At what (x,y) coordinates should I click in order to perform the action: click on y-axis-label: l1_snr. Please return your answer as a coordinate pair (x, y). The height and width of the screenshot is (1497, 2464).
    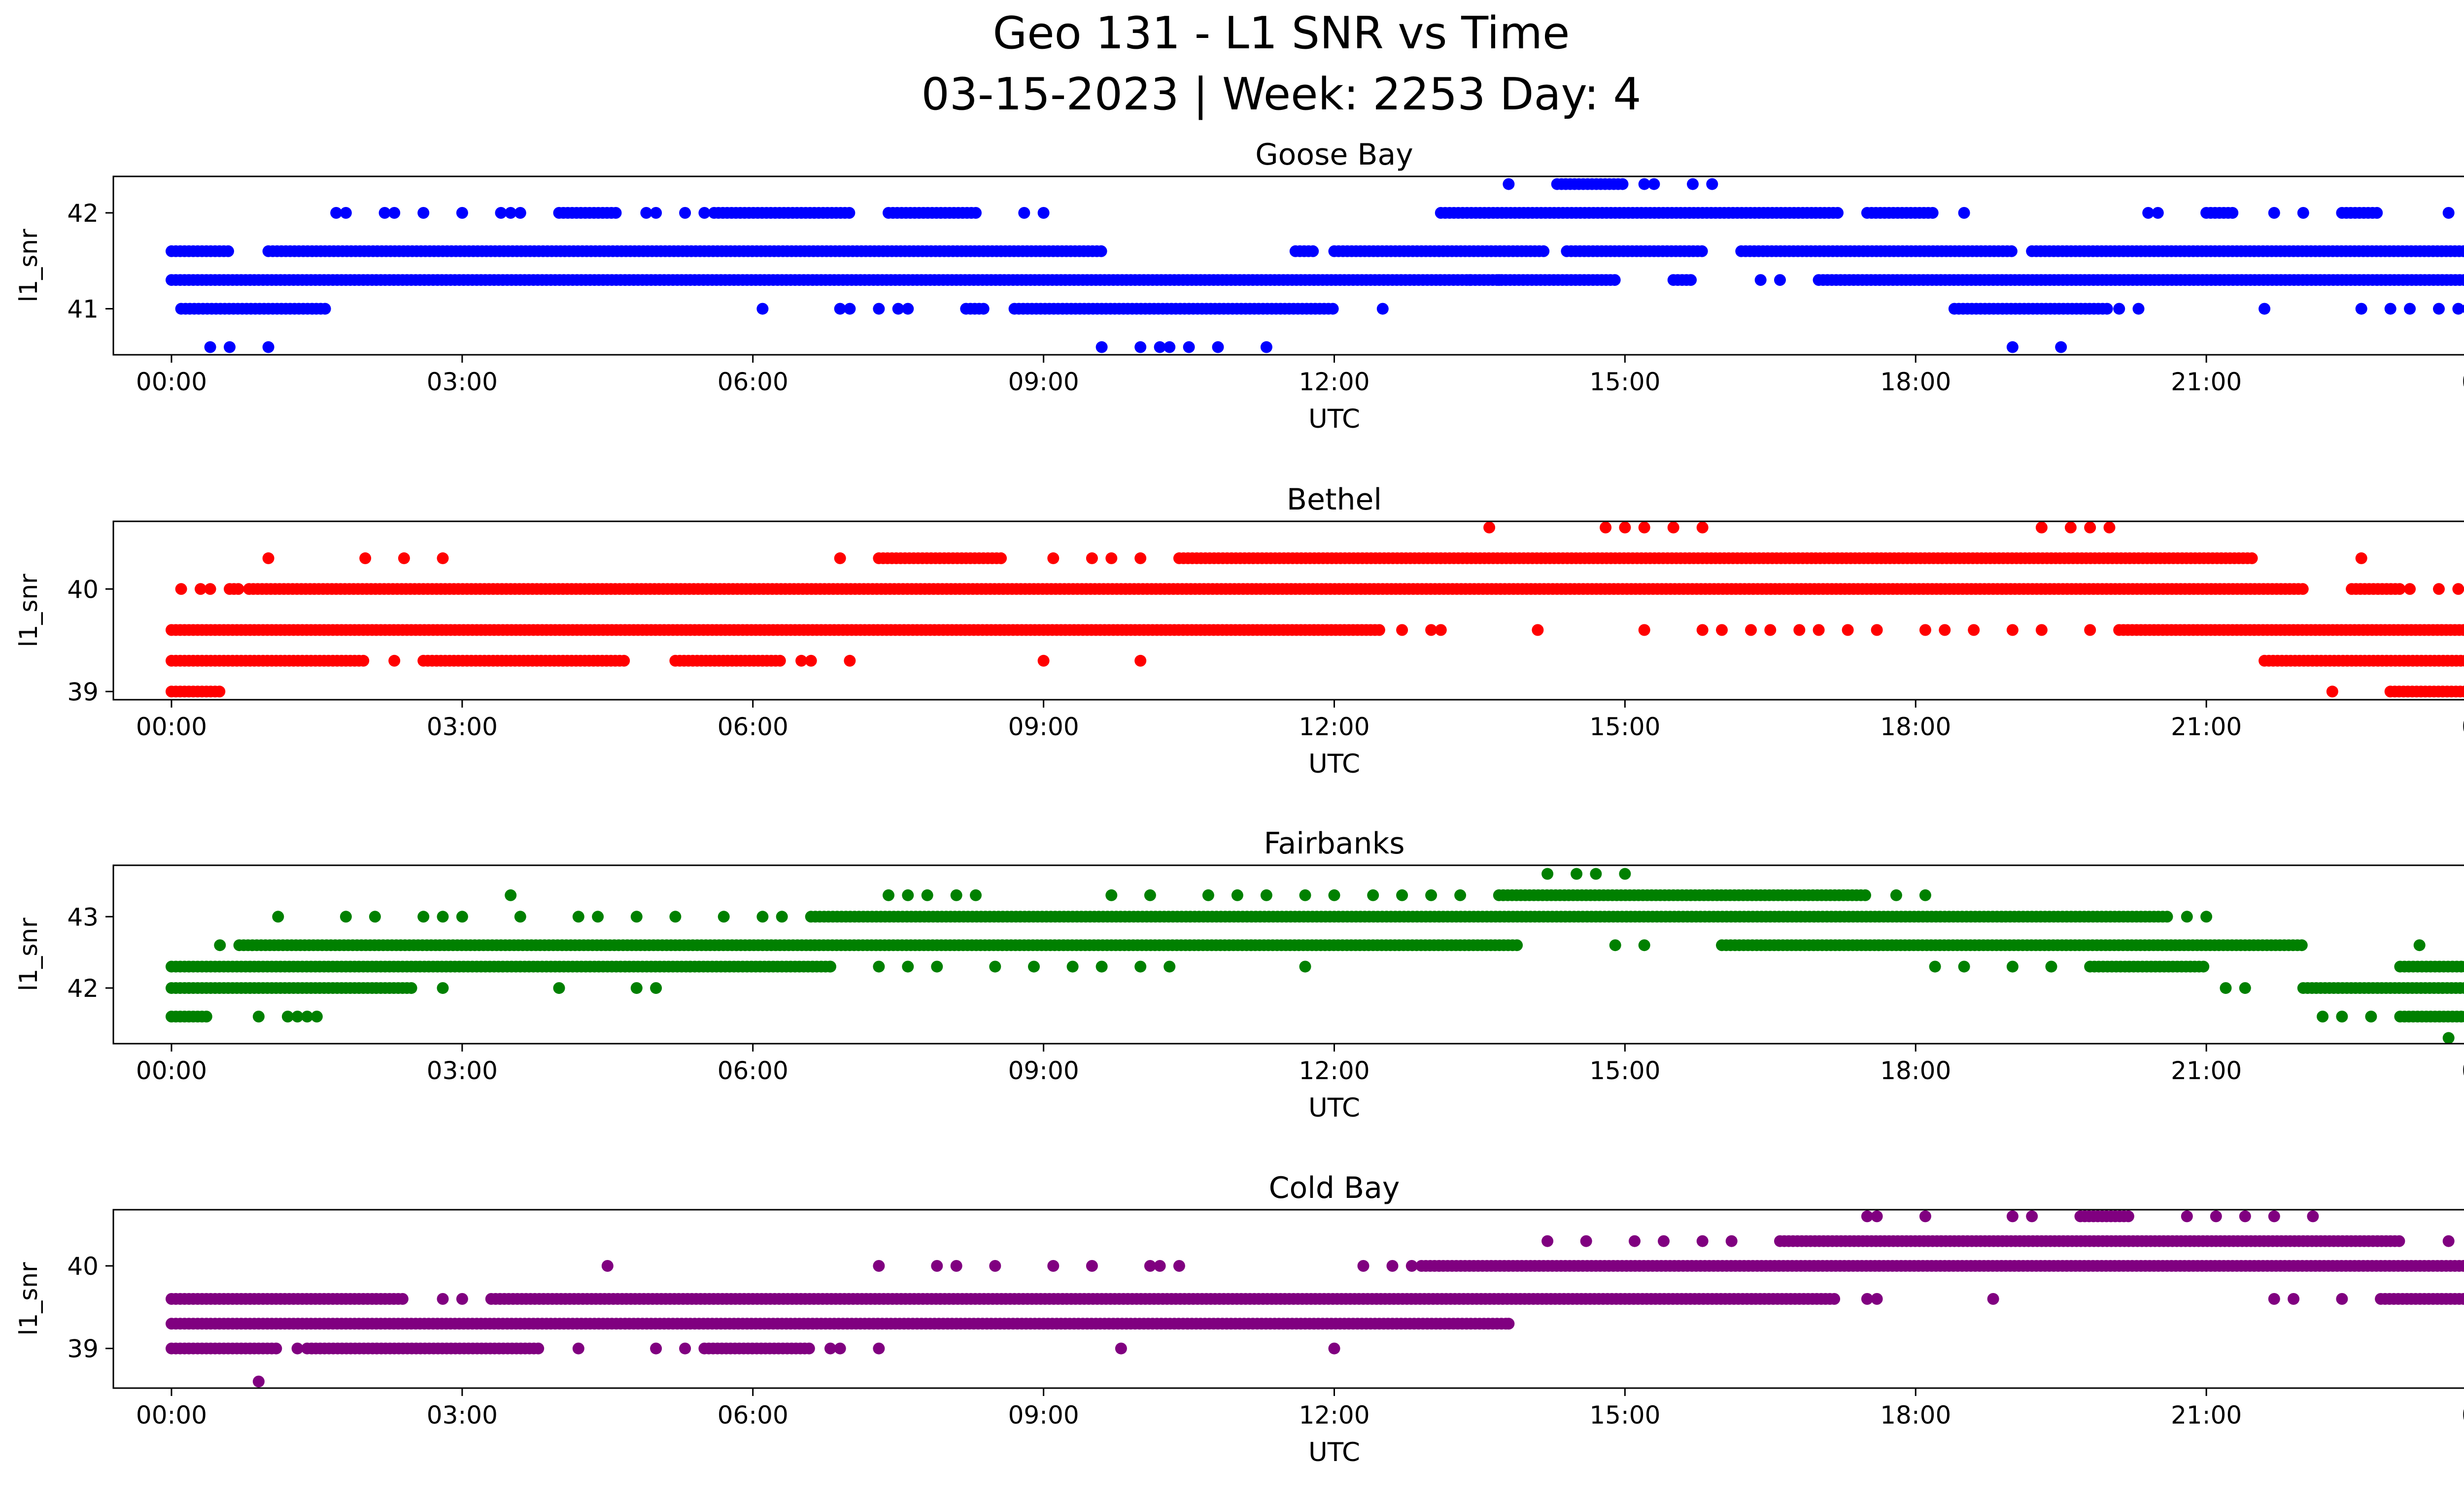
    Looking at the image, I should click on (28, 610).